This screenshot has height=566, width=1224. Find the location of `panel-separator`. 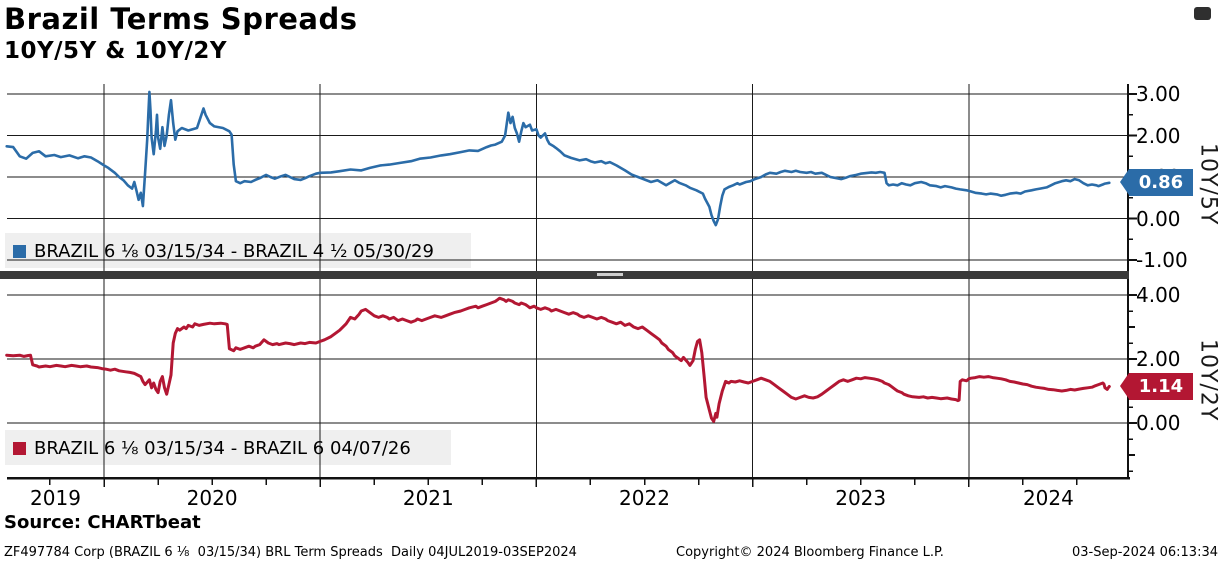

panel-separator is located at coordinates (564, 275).